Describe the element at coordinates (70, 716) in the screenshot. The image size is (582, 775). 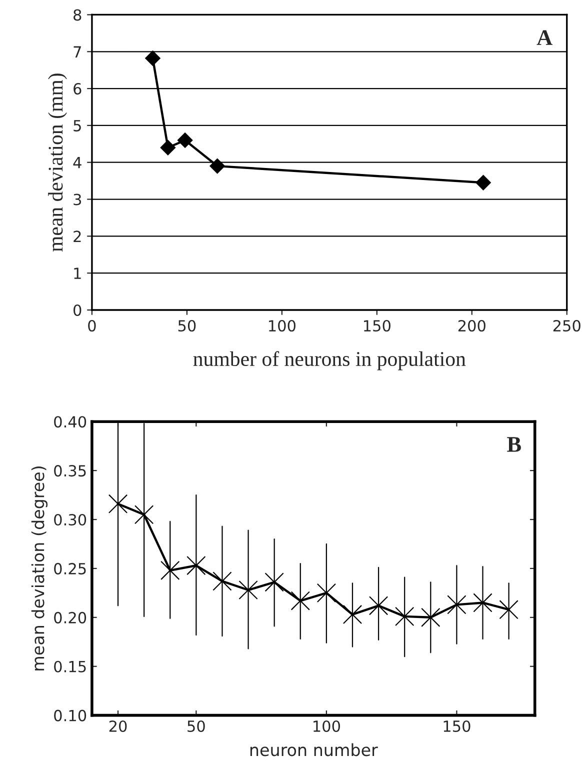
I see `y-tick-label: 0.10` at that location.